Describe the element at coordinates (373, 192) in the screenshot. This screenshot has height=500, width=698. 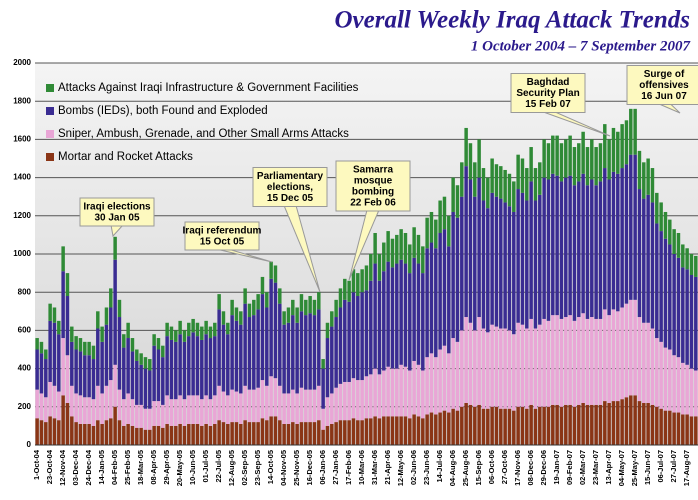
I see `annotation-text: bombing` at that location.